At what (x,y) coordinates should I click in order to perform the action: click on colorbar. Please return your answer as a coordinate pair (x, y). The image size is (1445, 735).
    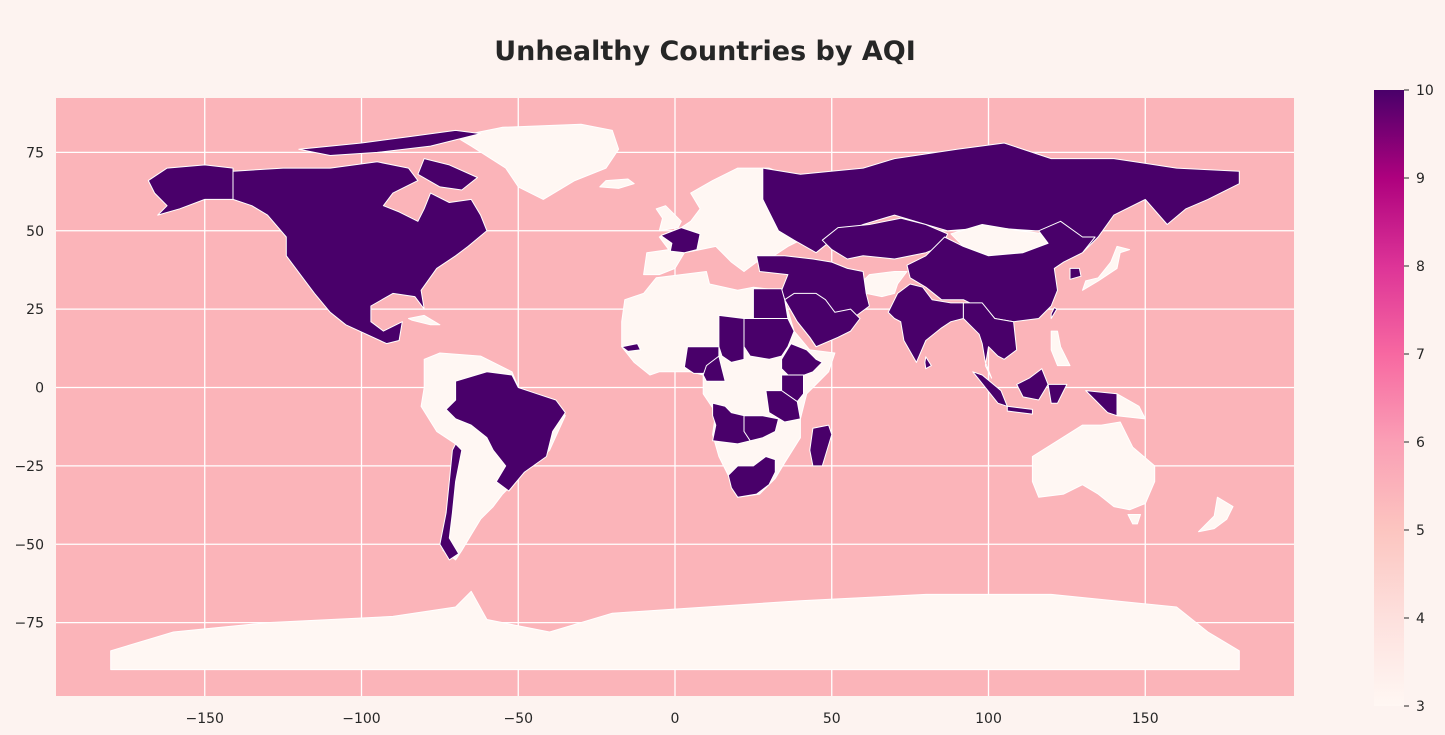
    Looking at the image, I should click on (1389, 398).